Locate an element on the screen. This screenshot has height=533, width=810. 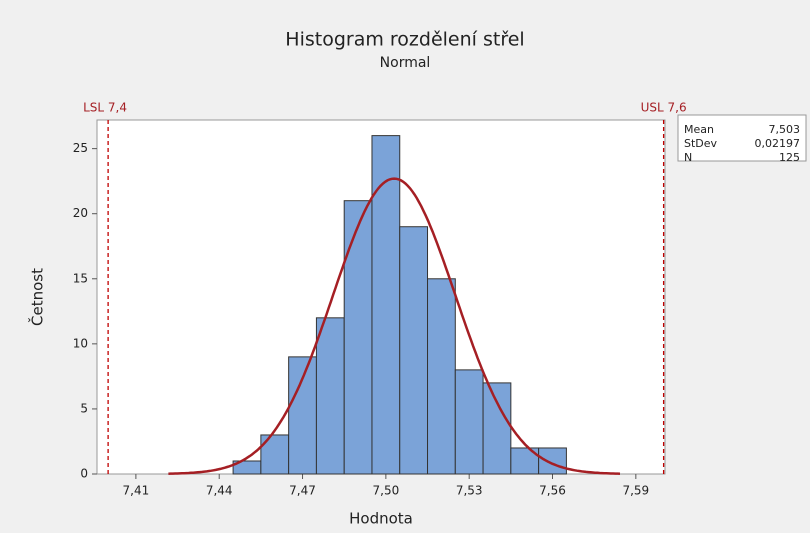
stats-value: 7,503 is located at coordinates (785, 129).